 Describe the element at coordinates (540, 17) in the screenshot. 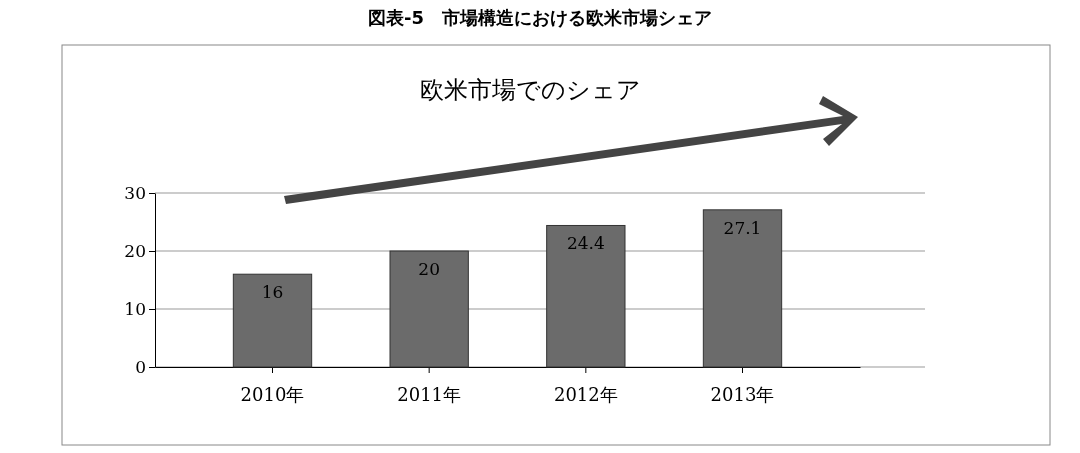

I see `chart-title: 図表-5 市場構造における欧米市場シェア` at that location.